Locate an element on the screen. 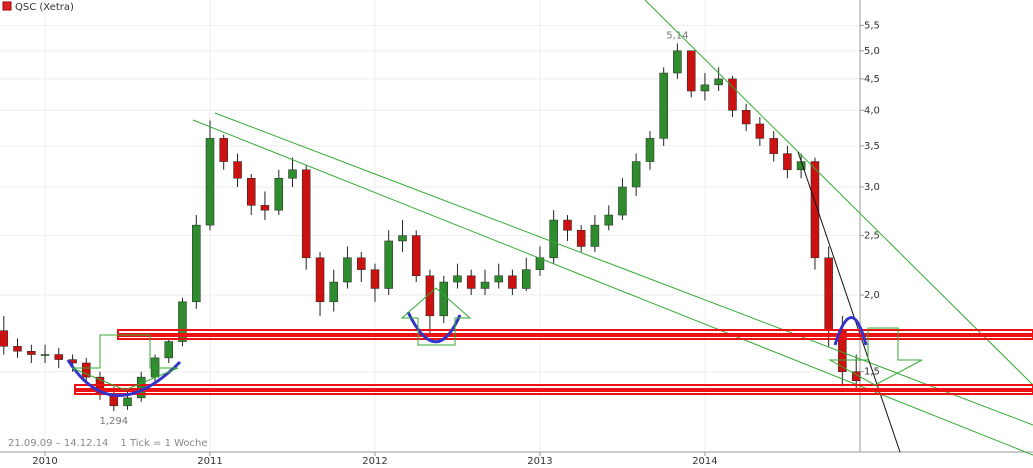 The height and width of the screenshot is (468, 1033). annotation: 5,14 is located at coordinates (677, 35).